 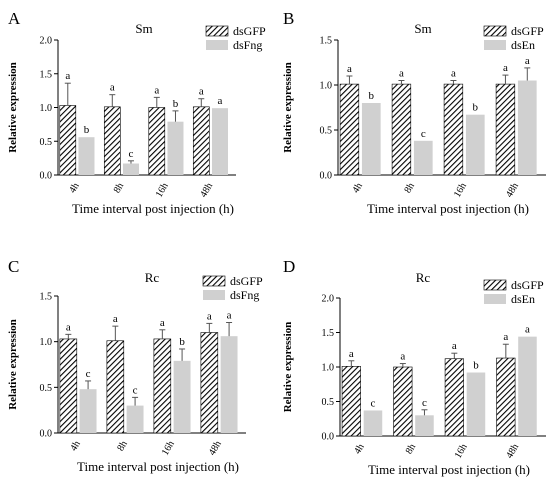 I want to click on panel-letter: C, so click(x=13, y=266).